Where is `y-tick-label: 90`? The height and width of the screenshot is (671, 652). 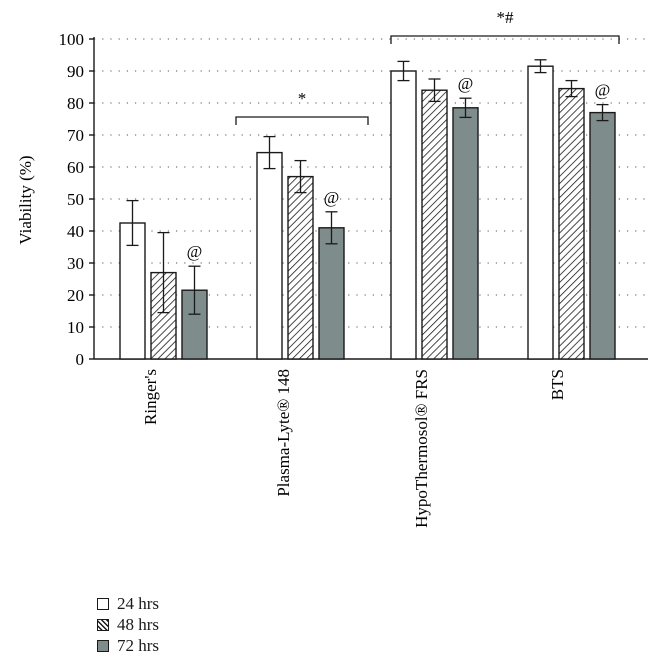 y-tick-label: 90 is located at coordinates (75, 71).